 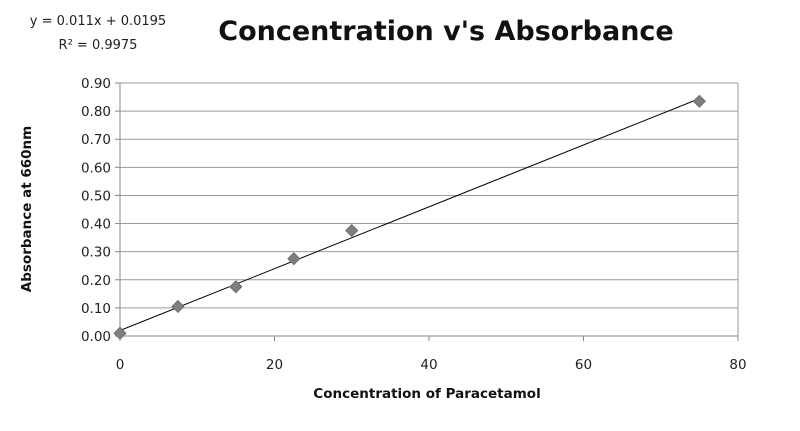 I want to click on y-tick-label: 0.00, so click(x=96, y=337).